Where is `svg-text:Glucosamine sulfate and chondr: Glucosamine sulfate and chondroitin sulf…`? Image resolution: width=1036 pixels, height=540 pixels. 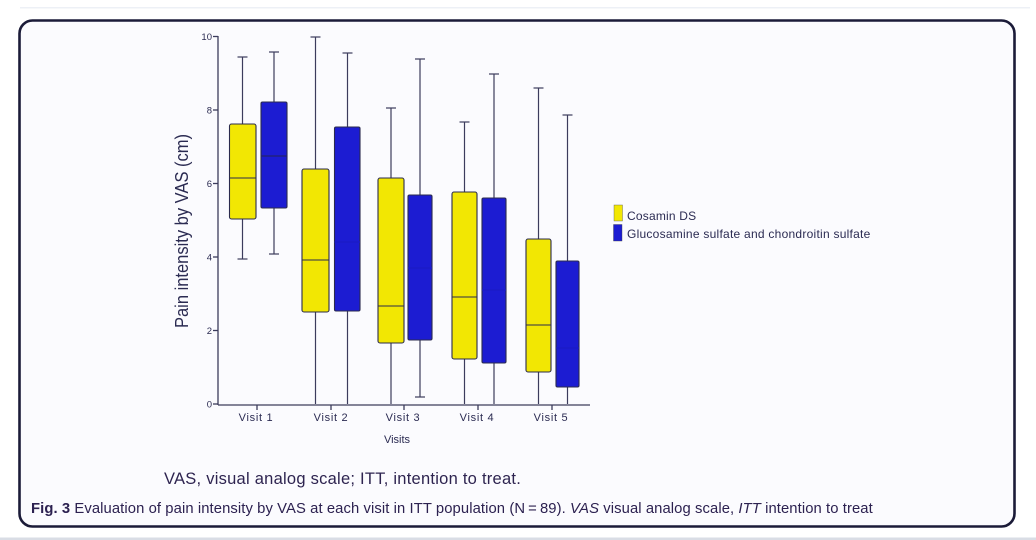 svg-text:Glucosamine sulfate and chondr: Glucosamine sulfate and chondroitin sulf… is located at coordinates (749, 234).